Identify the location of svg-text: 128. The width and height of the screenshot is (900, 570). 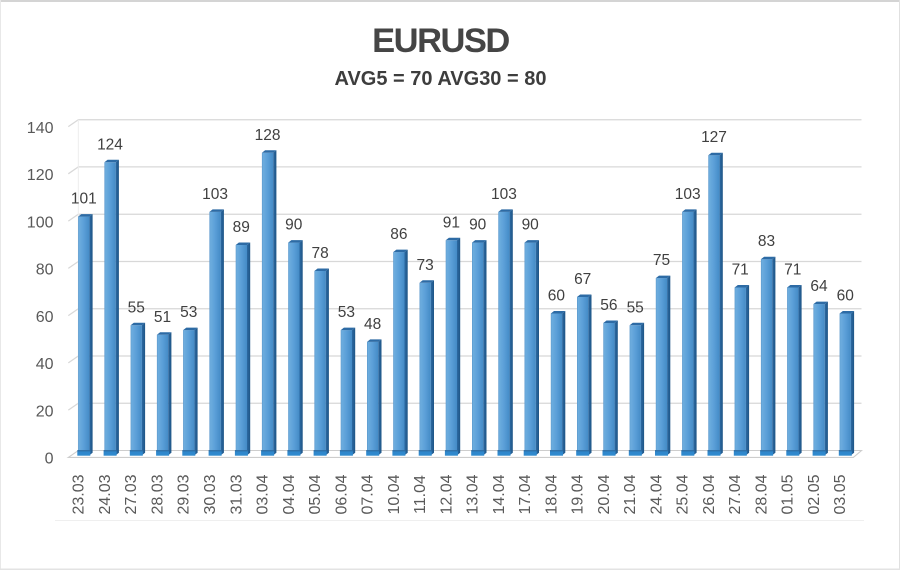
(268, 135).